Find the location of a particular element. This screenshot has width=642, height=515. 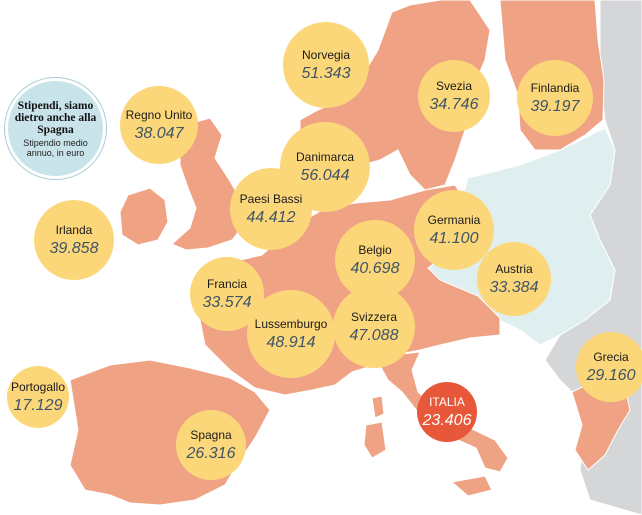

country-name: Finlandia is located at coordinates (555, 87).